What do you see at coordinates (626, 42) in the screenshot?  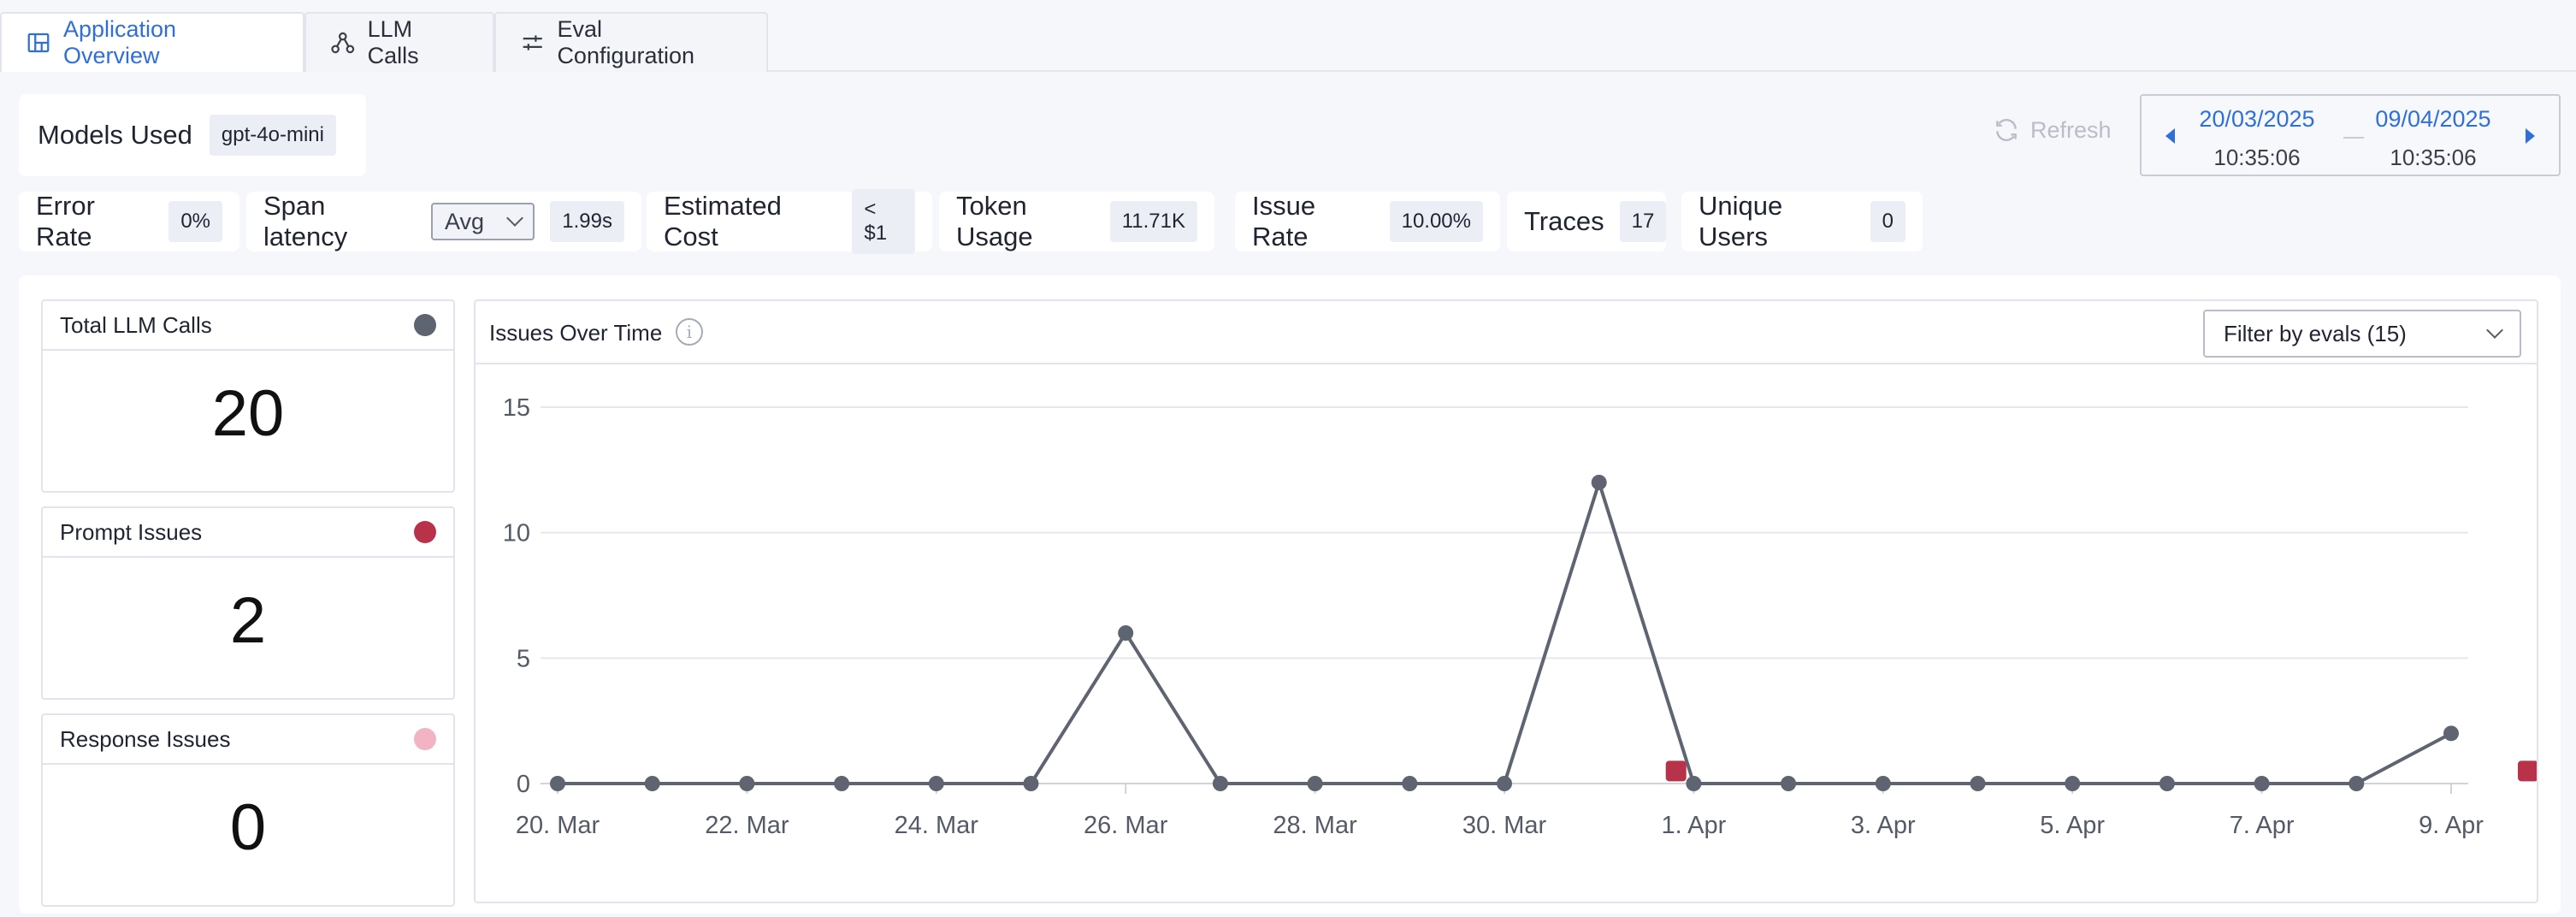 I see `tab-label: Eval Configuration` at bounding box center [626, 42].